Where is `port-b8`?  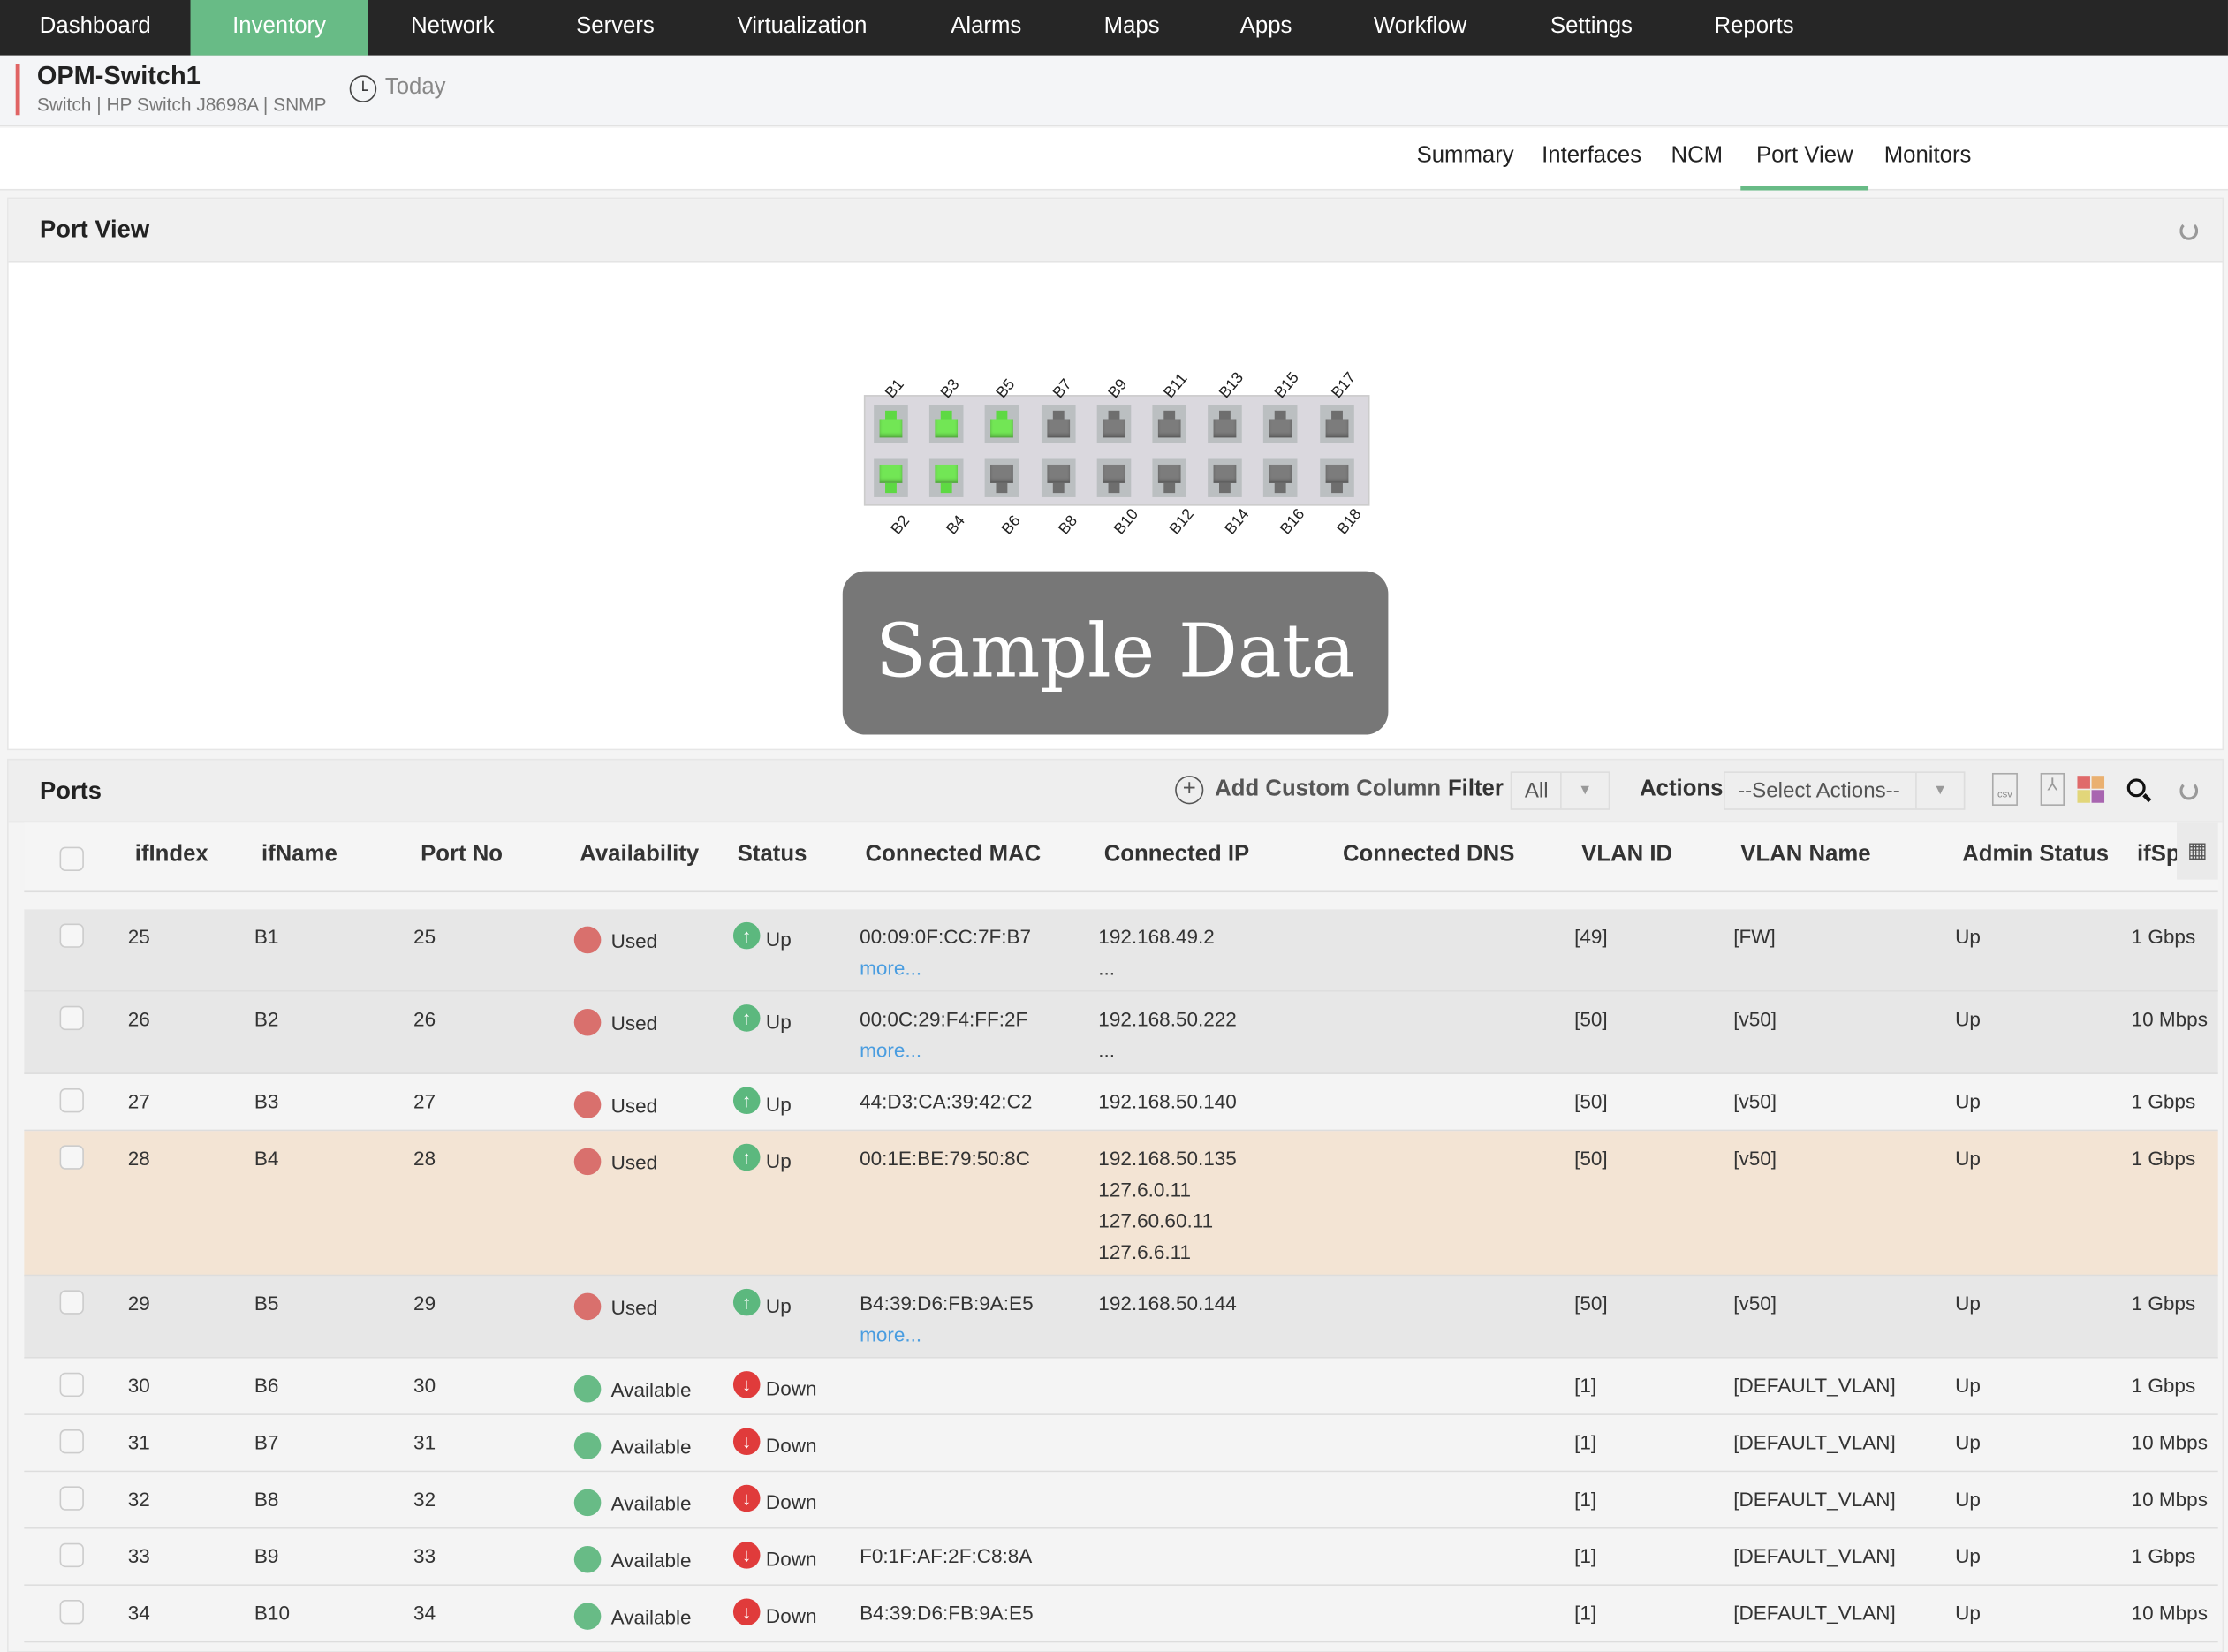 port-b8 is located at coordinates (1058, 477).